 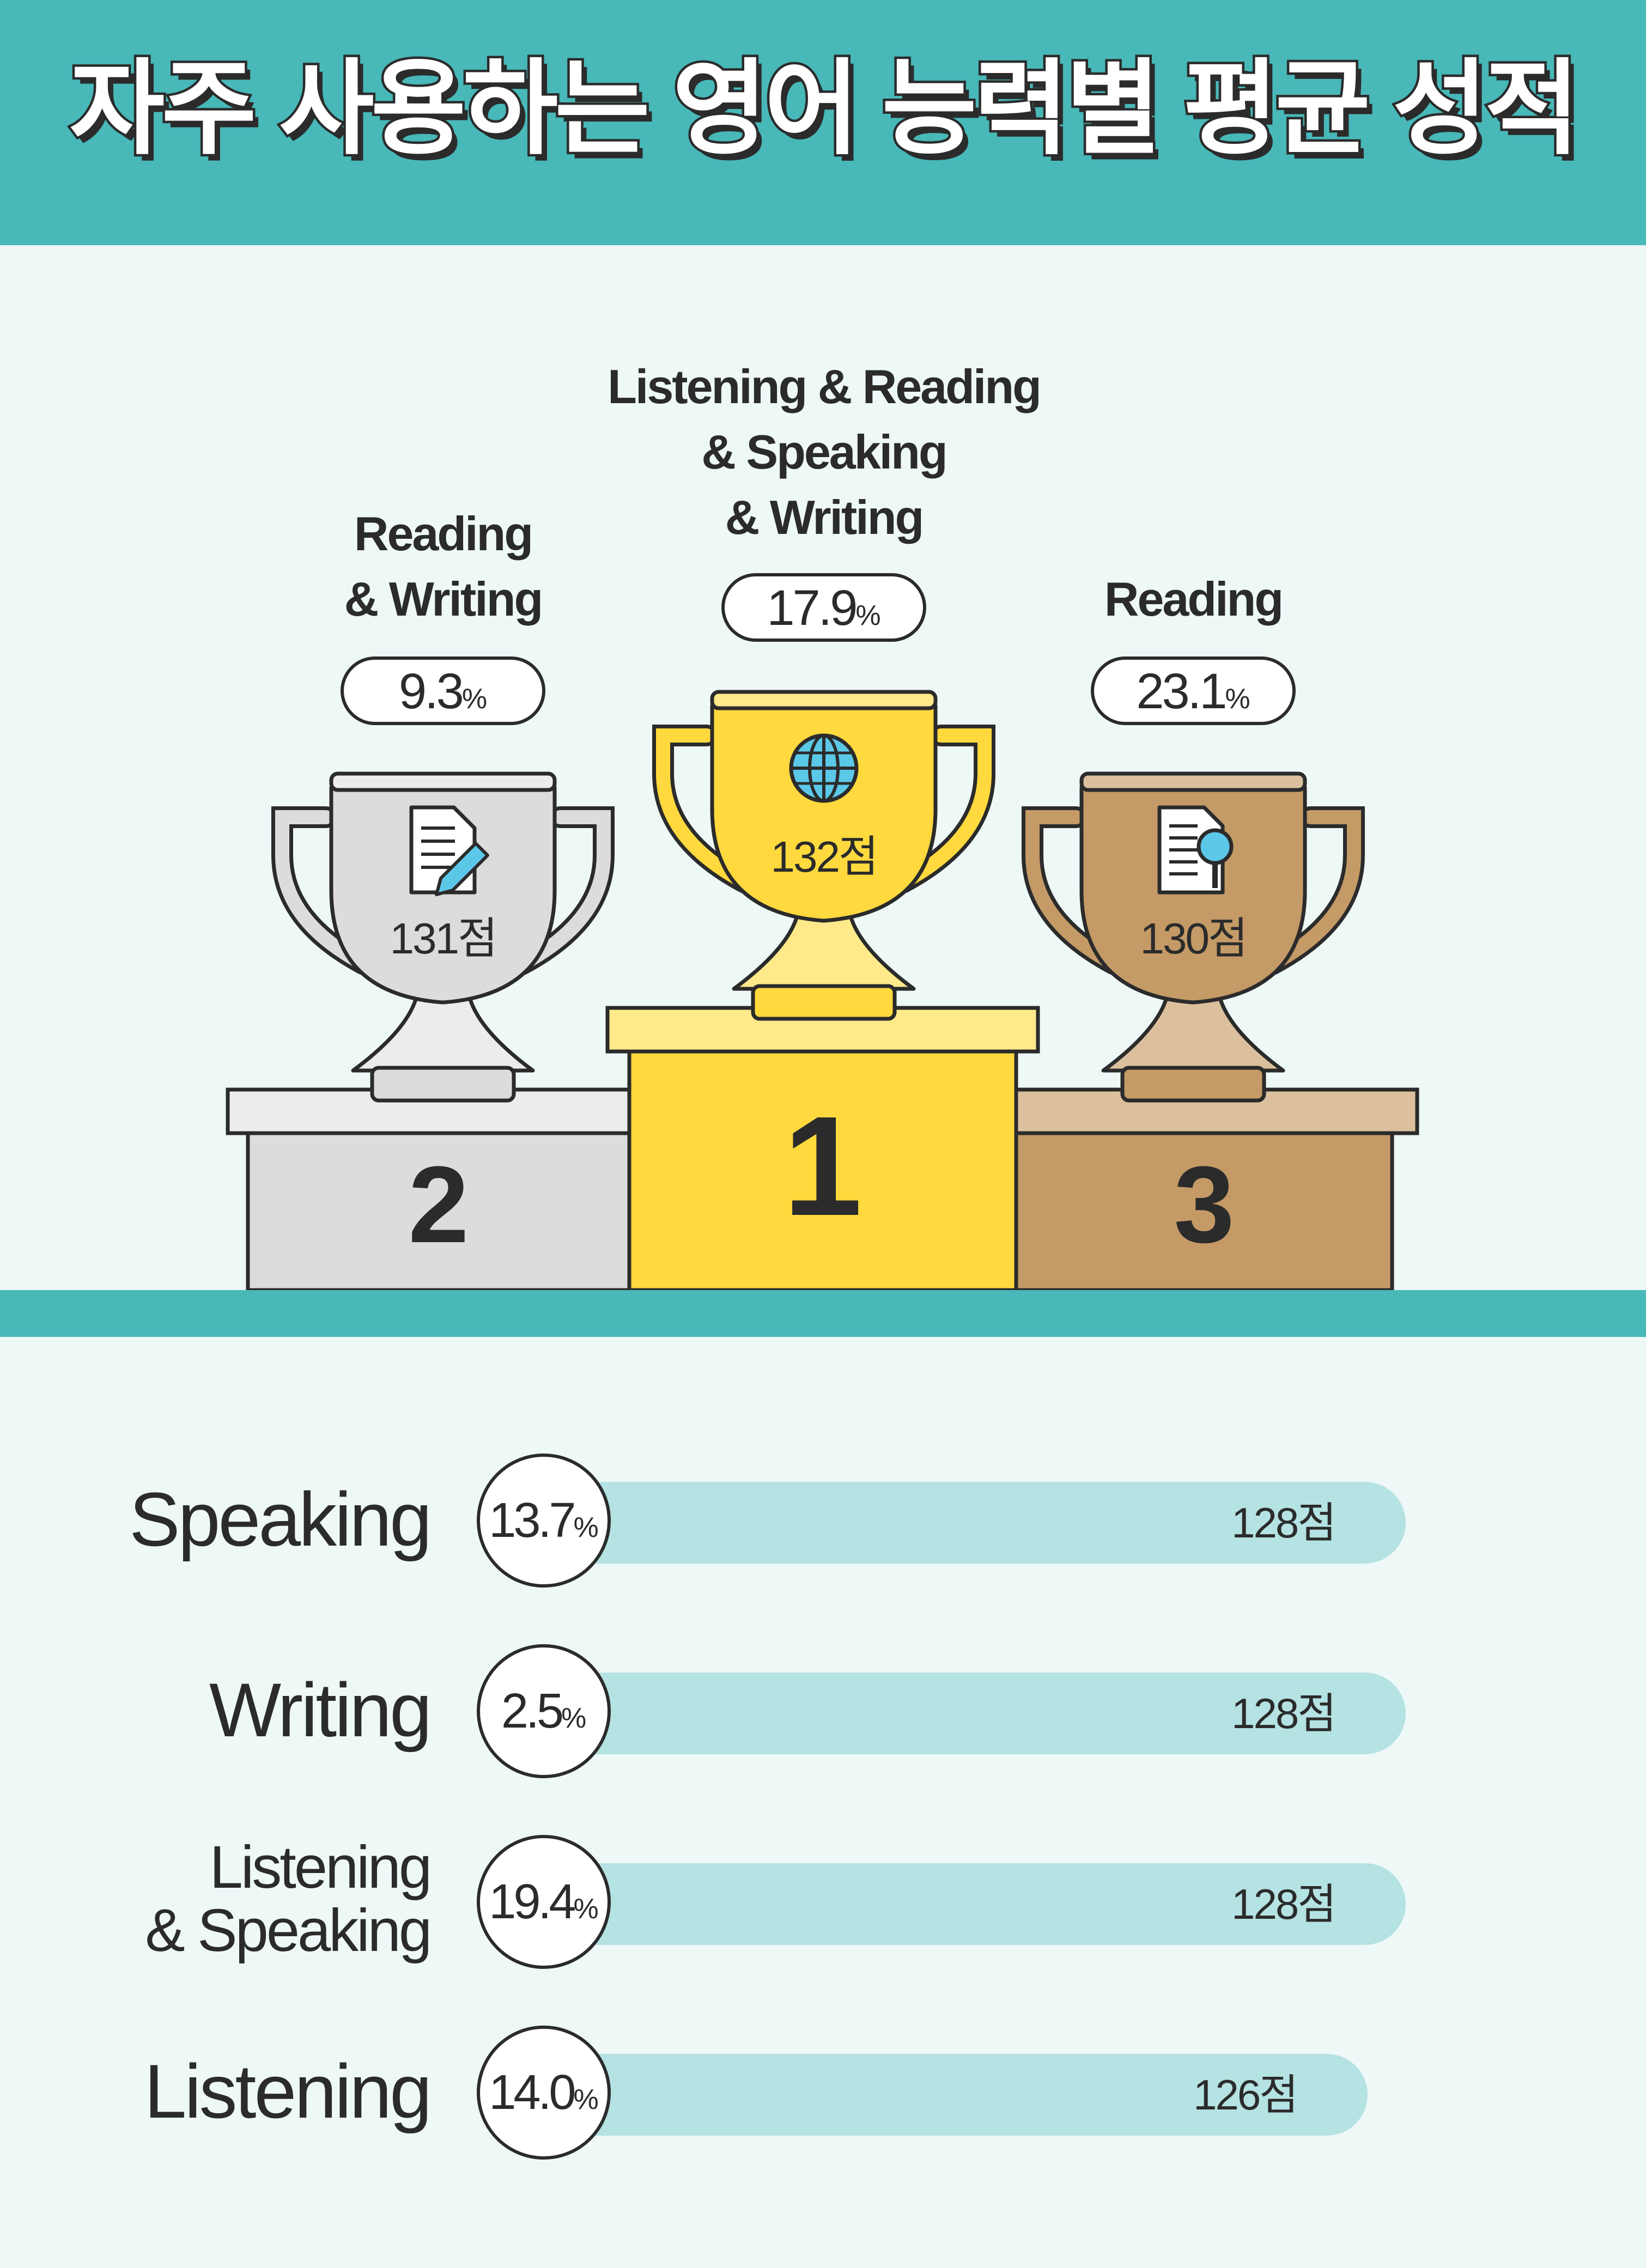 I want to click on trophy-score: 131점, so click(x=443, y=938).